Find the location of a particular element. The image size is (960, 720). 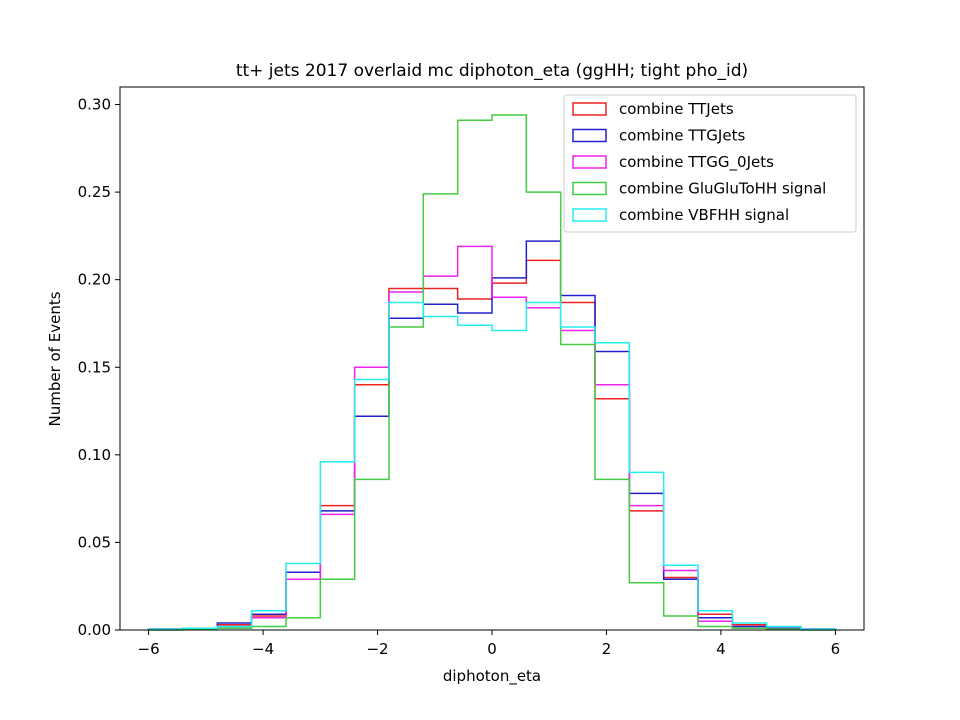

y-tick-label: 0.30 is located at coordinates (94, 105).